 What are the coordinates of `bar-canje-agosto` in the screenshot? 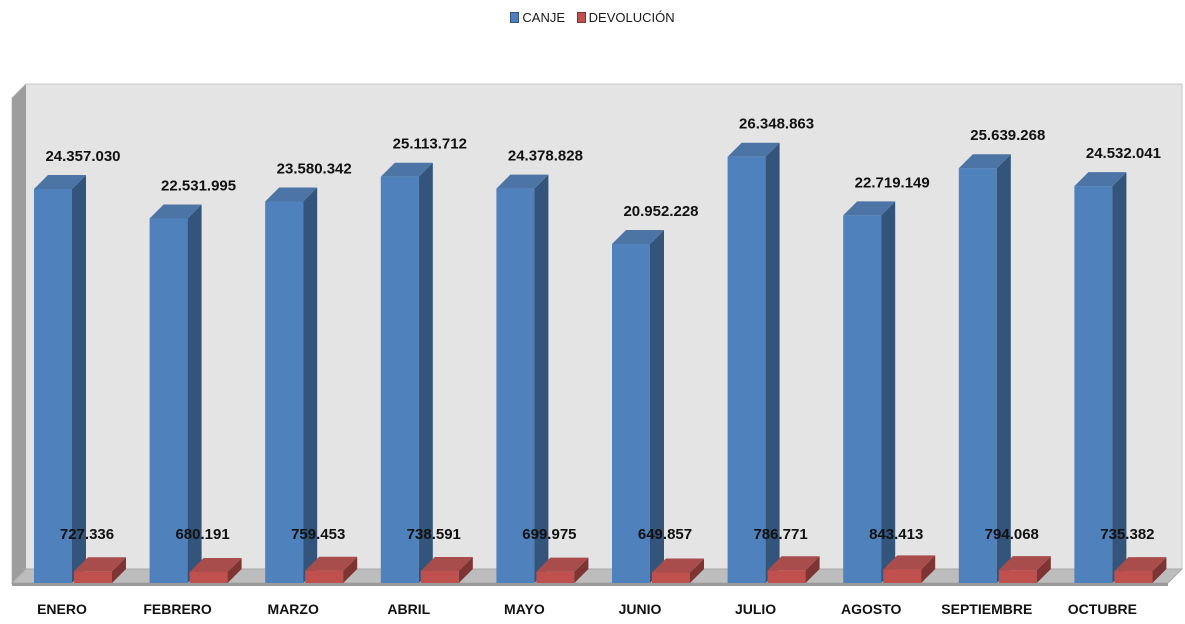 It's located at (869, 392).